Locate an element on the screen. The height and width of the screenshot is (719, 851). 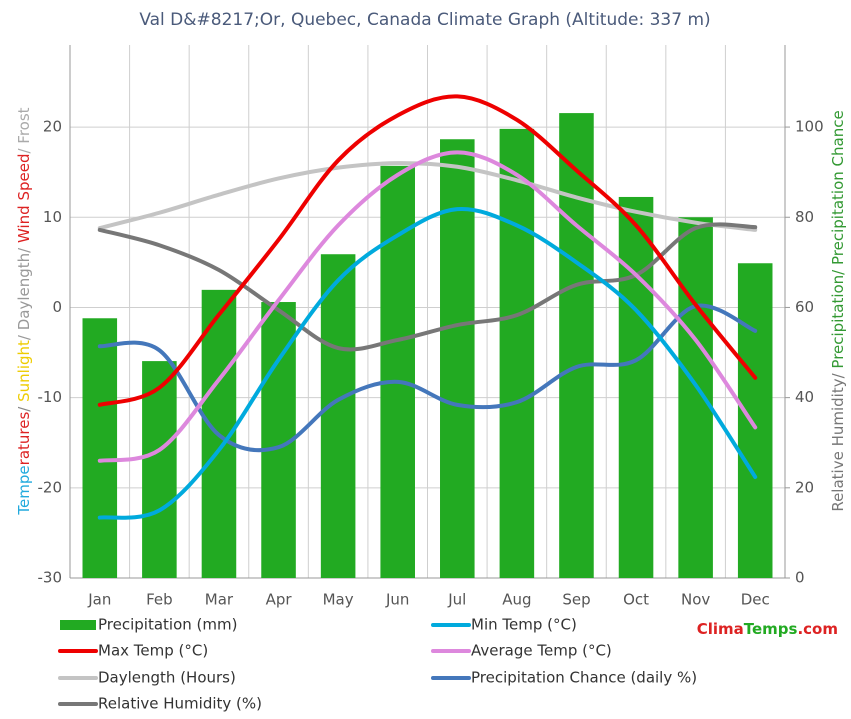
label-part: Wind Speed is located at coordinates (24, 199).